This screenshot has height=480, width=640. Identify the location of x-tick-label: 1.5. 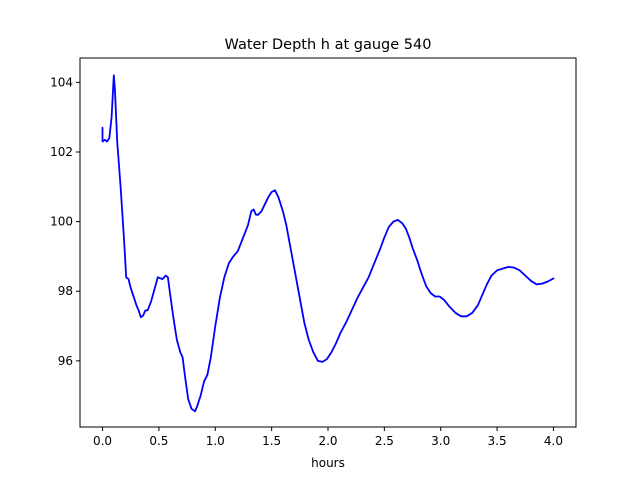
(271, 441).